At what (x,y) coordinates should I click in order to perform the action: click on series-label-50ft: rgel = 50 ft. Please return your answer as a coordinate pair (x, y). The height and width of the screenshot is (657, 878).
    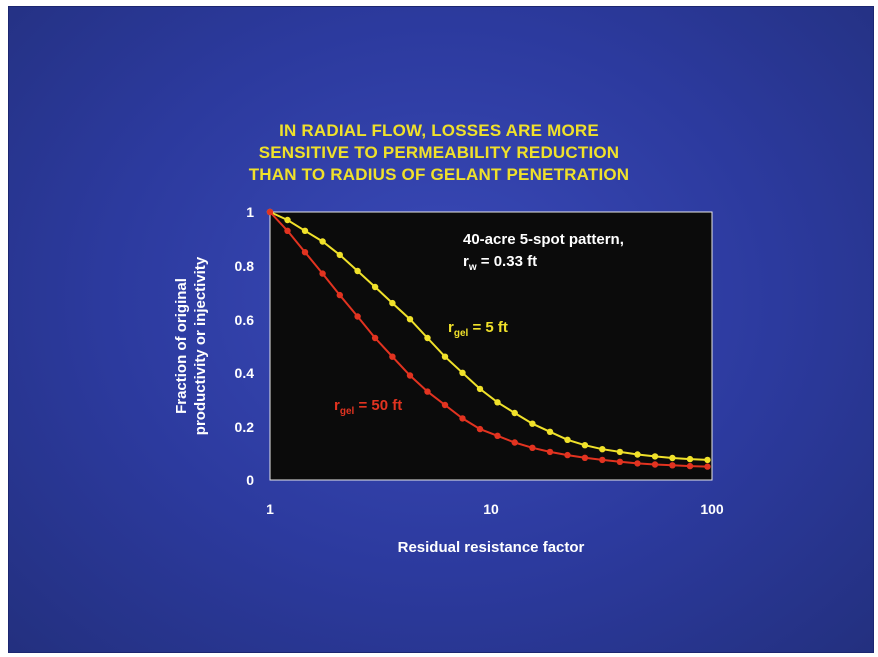
    Looking at the image, I should click on (368, 407).